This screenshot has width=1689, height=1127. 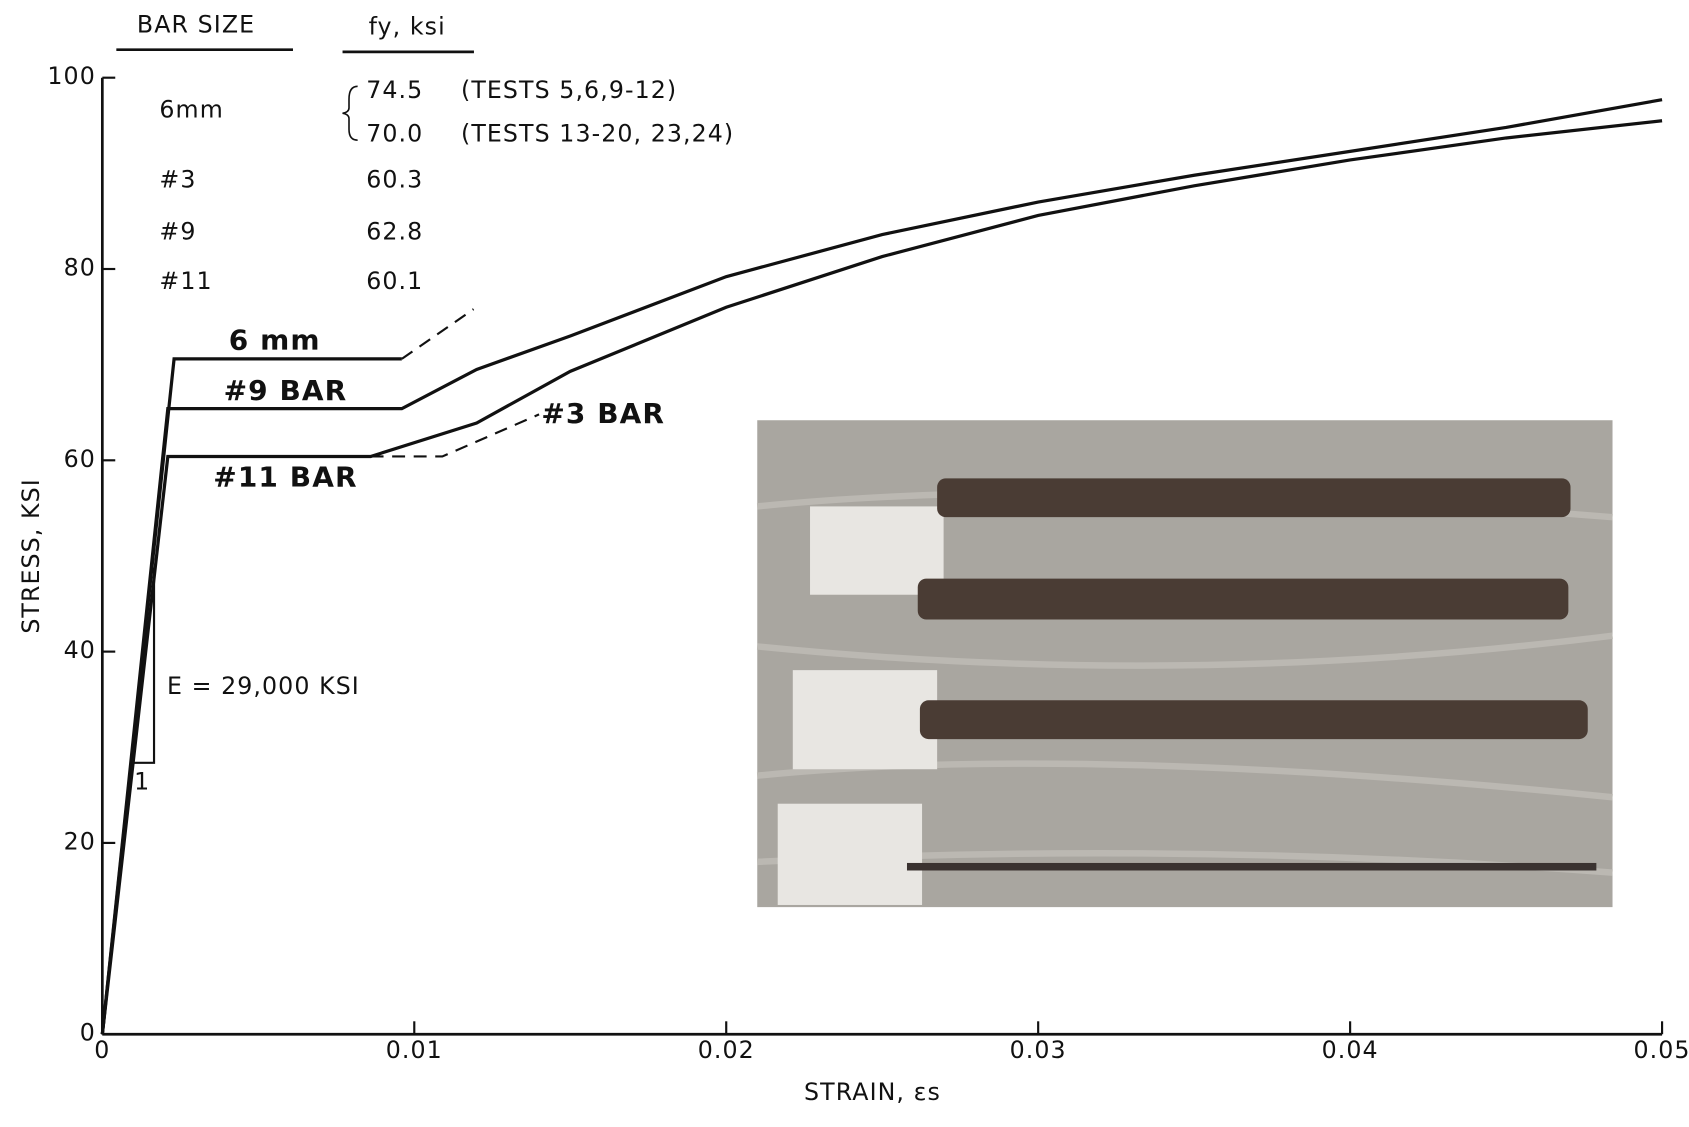 What do you see at coordinates (394, 90) in the screenshot?
I see `table-fy: 74.5` at bounding box center [394, 90].